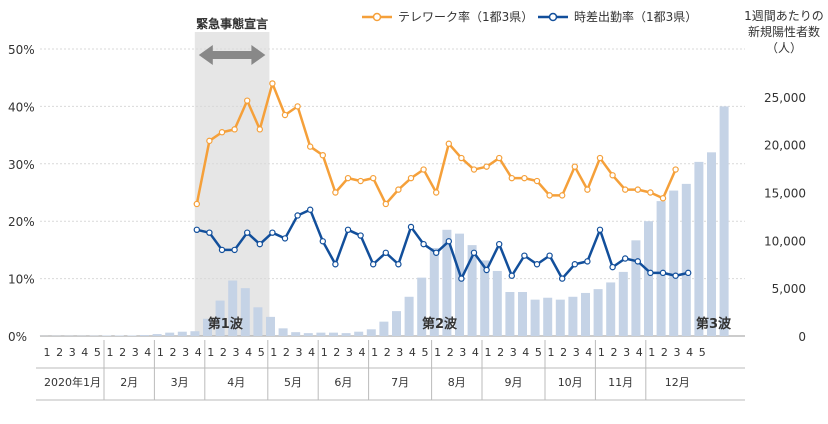  I want to click on month-label: 7月, so click(400, 382).